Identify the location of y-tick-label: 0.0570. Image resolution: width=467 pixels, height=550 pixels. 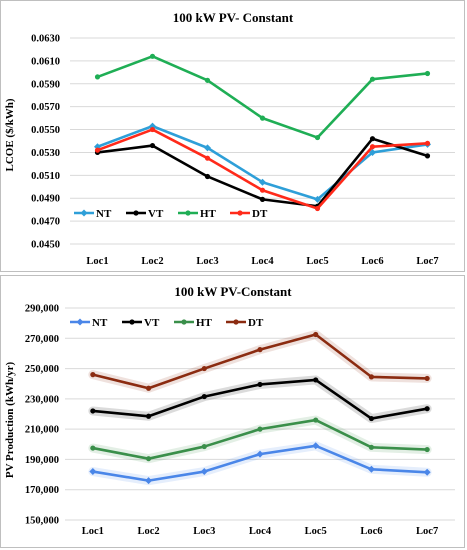
(45, 107).